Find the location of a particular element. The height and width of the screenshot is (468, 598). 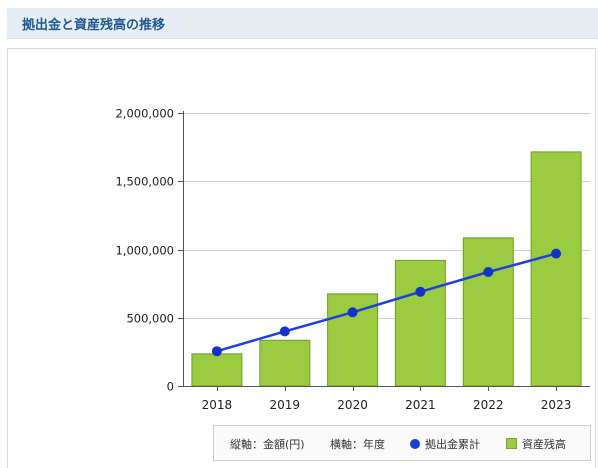

y-tick-label: 1,000,000 is located at coordinates (144, 251).